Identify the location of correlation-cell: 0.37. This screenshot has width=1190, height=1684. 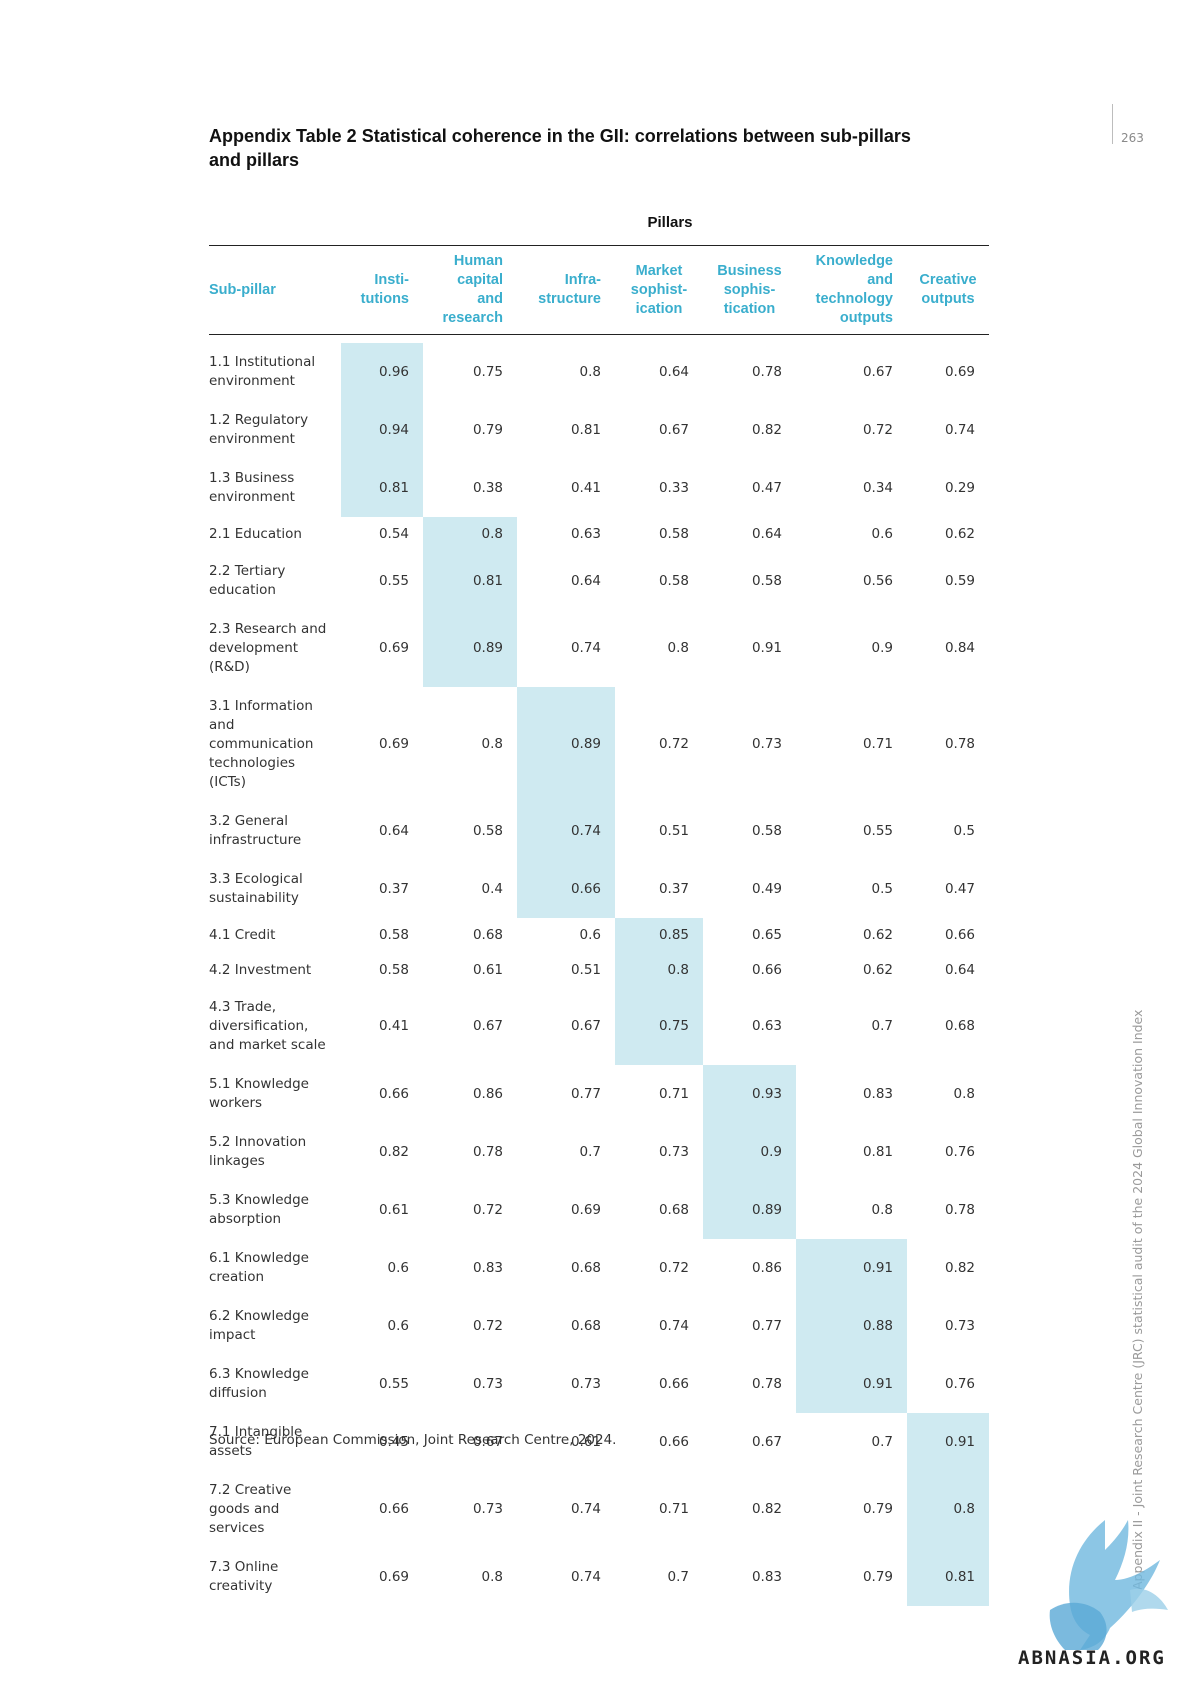
(393, 888).